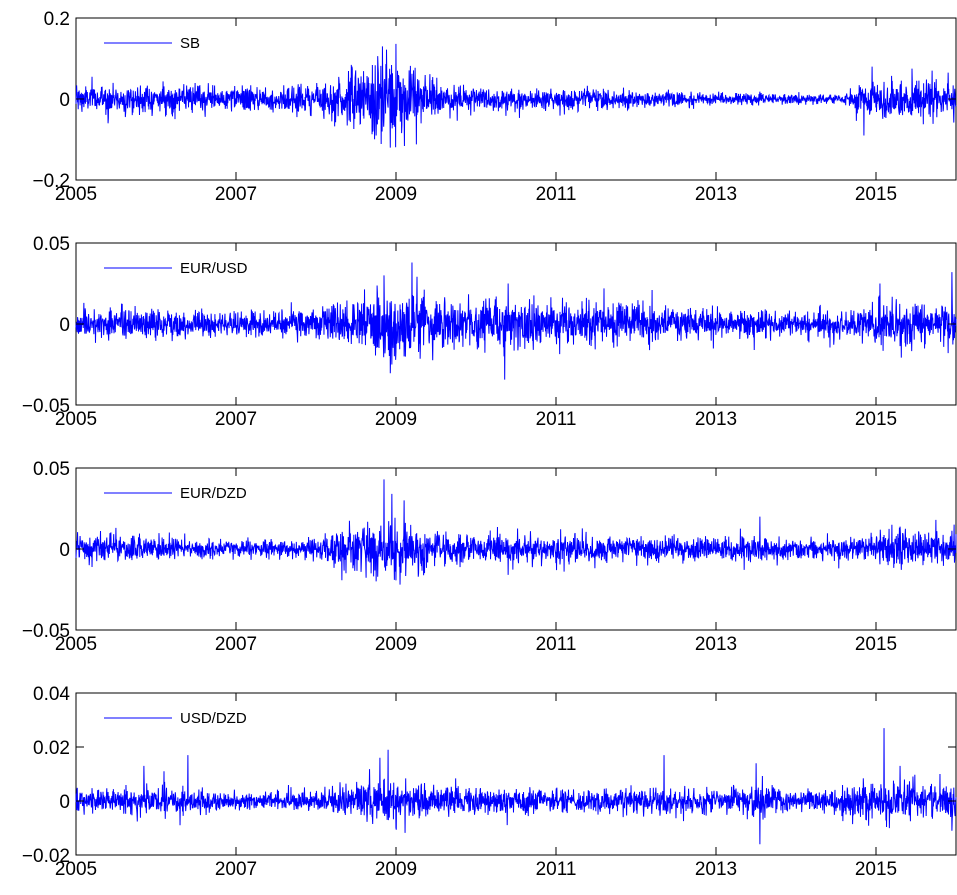 This screenshot has width=957, height=895. Describe the element at coordinates (214, 268) in the screenshot. I see `legend-label-eur-usd: EUR/USD` at that location.